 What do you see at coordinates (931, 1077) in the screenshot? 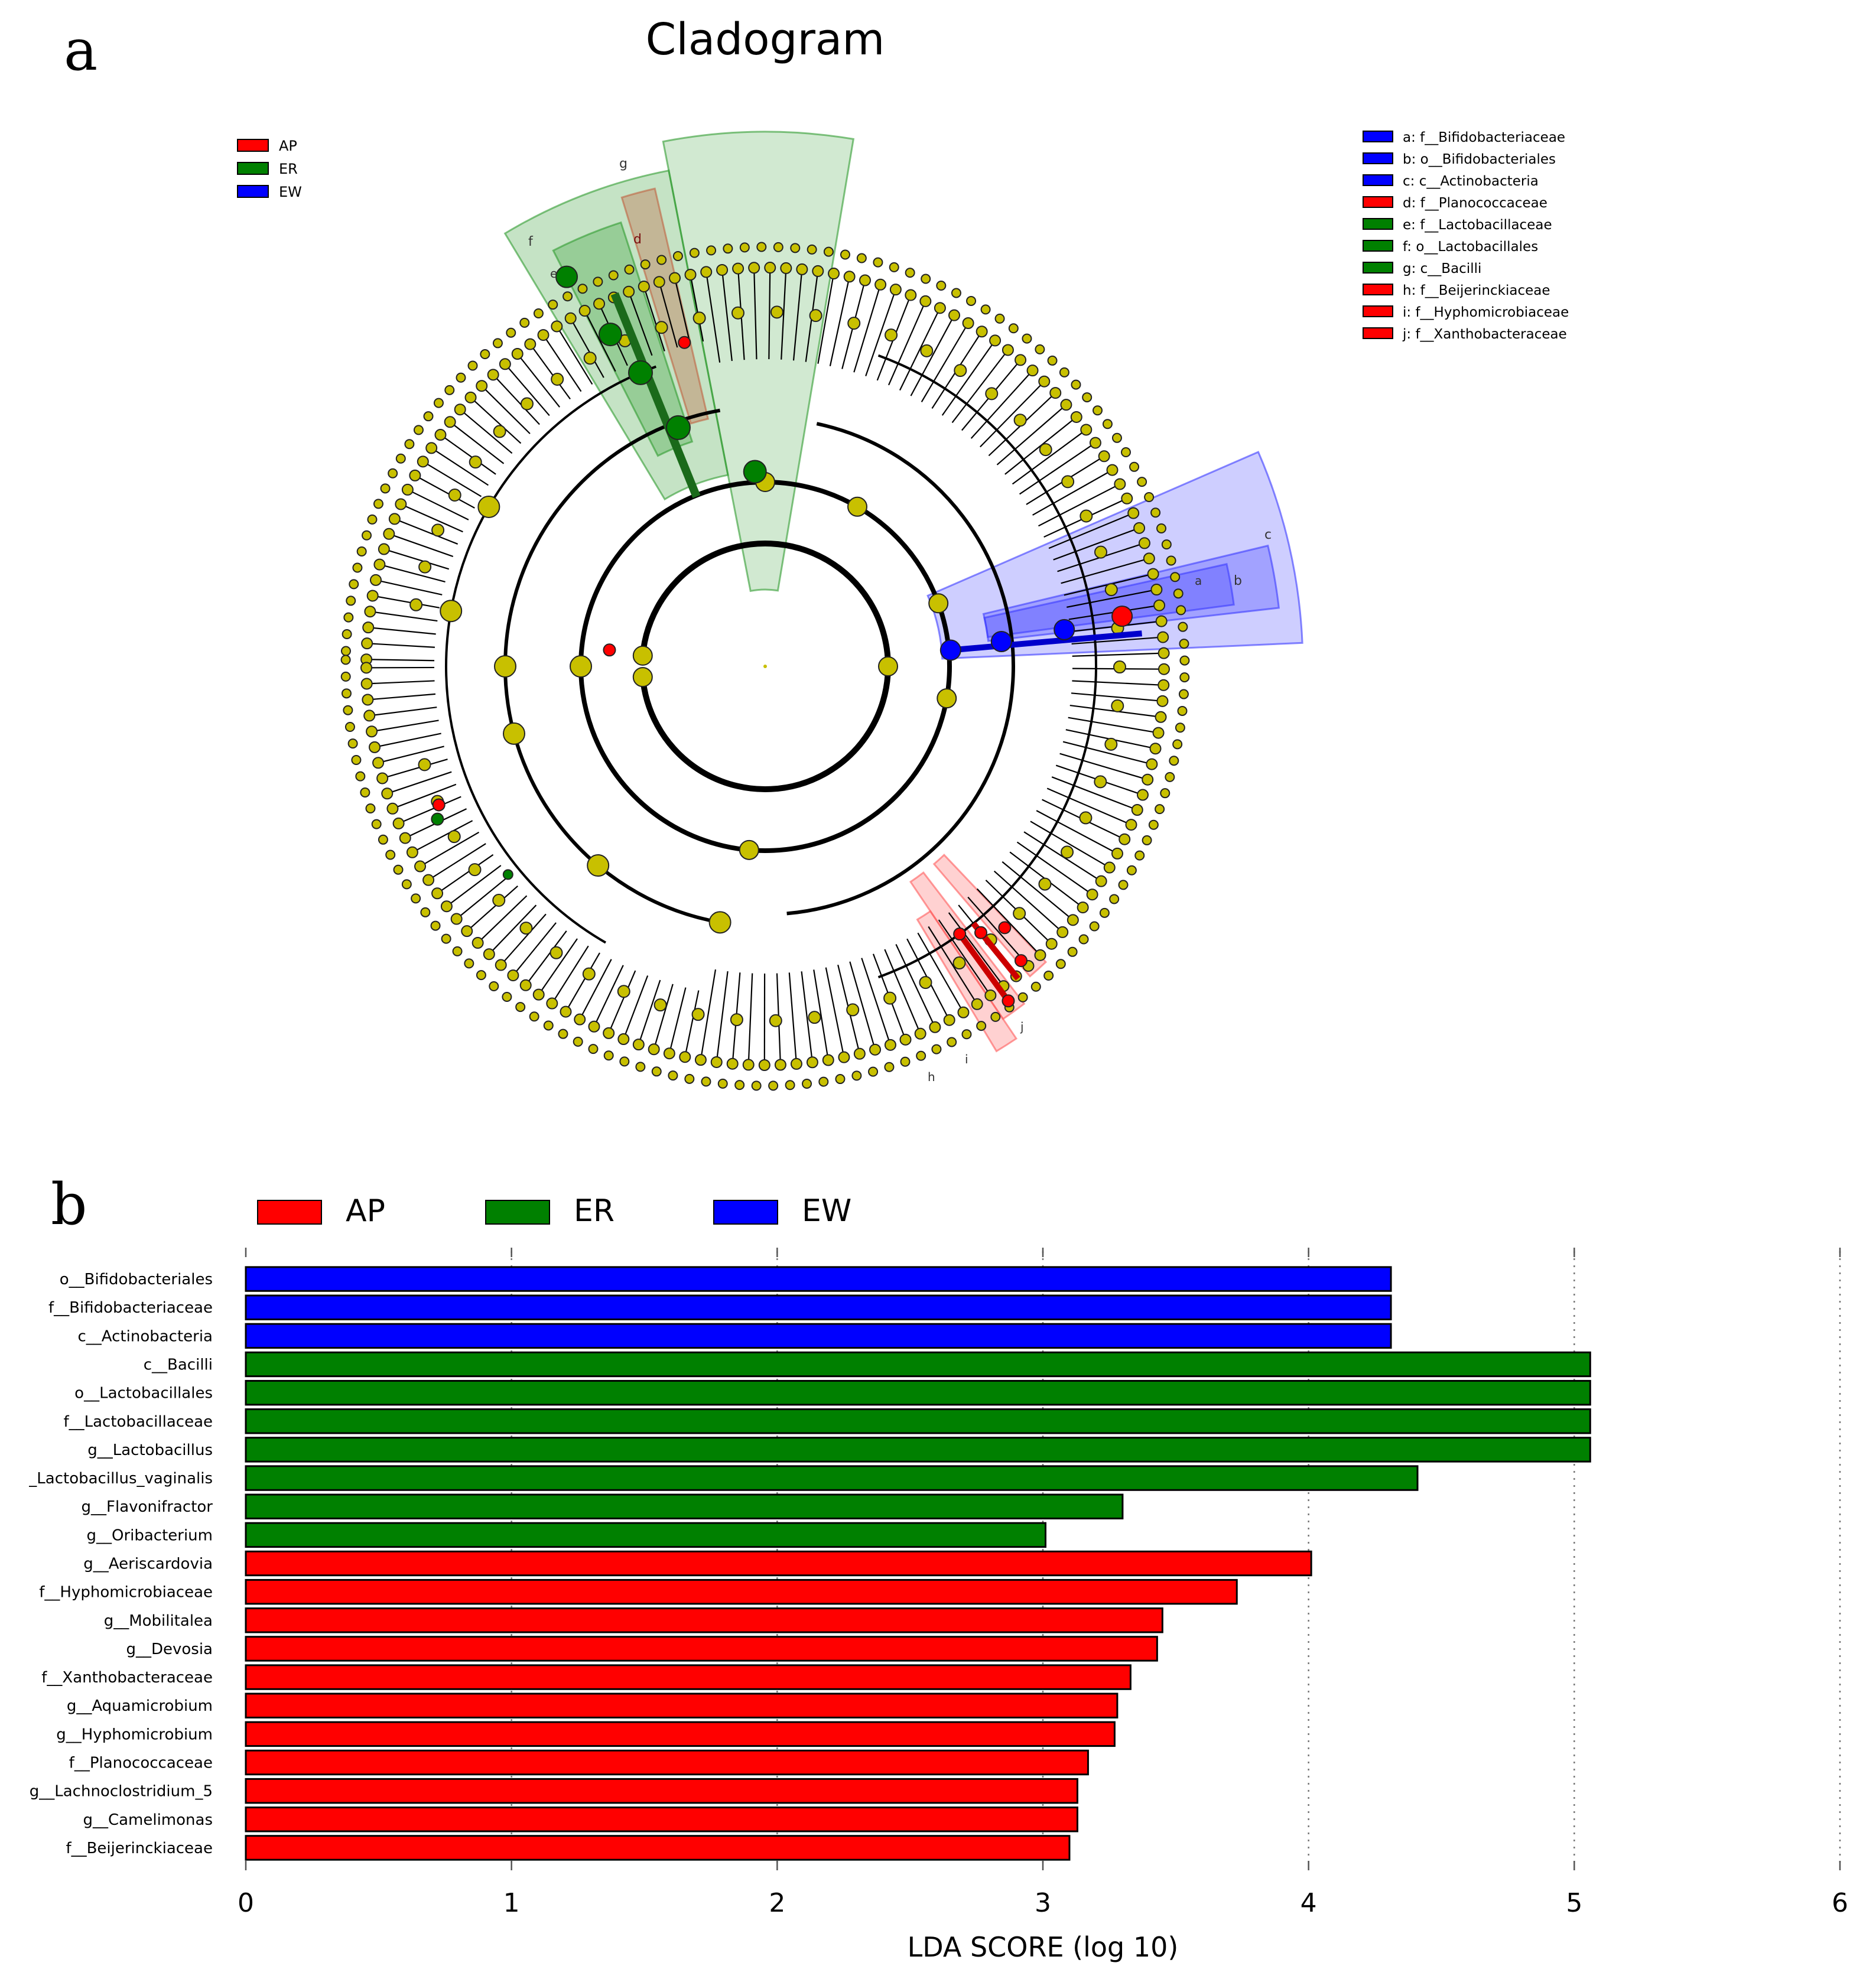
I see `clade-letter-h: h` at bounding box center [931, 1077].